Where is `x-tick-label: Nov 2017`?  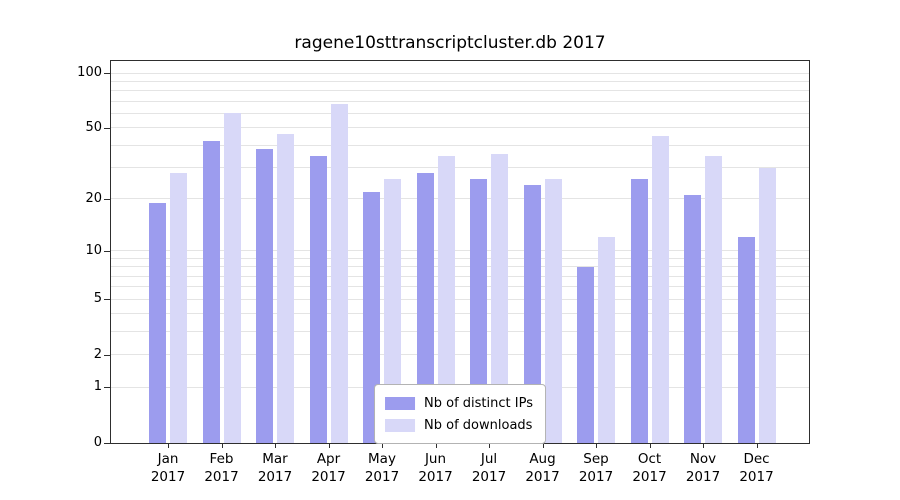 x-tick-label: Nov 2017 is located at coordinates (703, 468).